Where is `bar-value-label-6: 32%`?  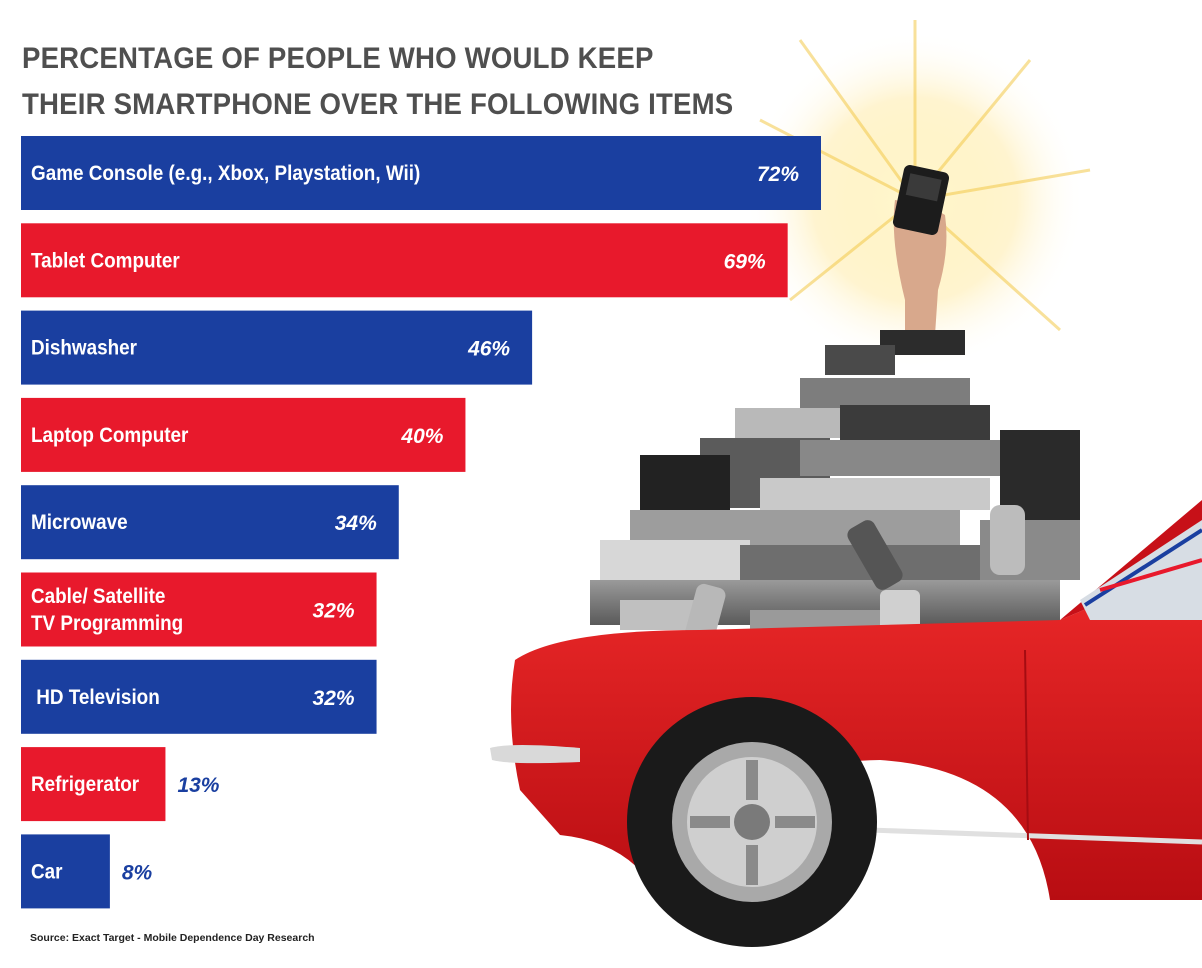 bar-value-label-6: 32% is located at coordinates (334, 698).